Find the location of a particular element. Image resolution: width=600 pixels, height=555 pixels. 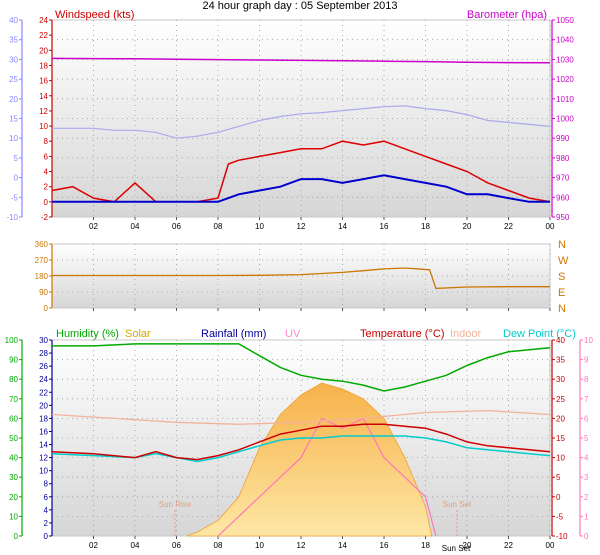

legend-rainfall: Rainfall (mm) is located at coordinates (233, 334).